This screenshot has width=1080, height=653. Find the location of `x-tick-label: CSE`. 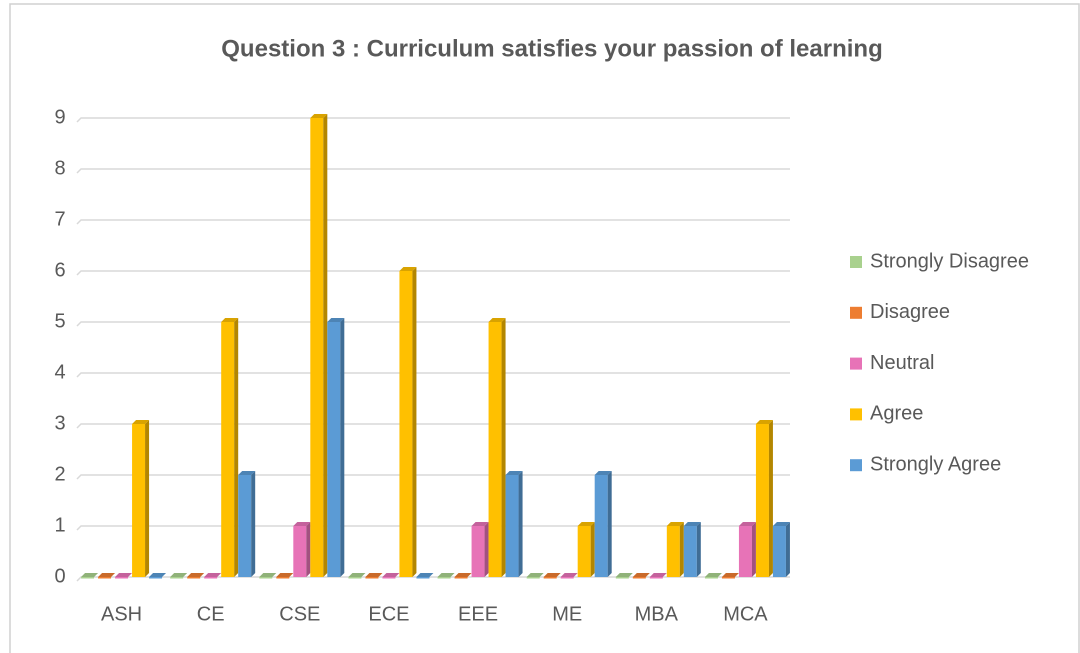

x-tick-label: CSE is located at coordinates (299, 614).